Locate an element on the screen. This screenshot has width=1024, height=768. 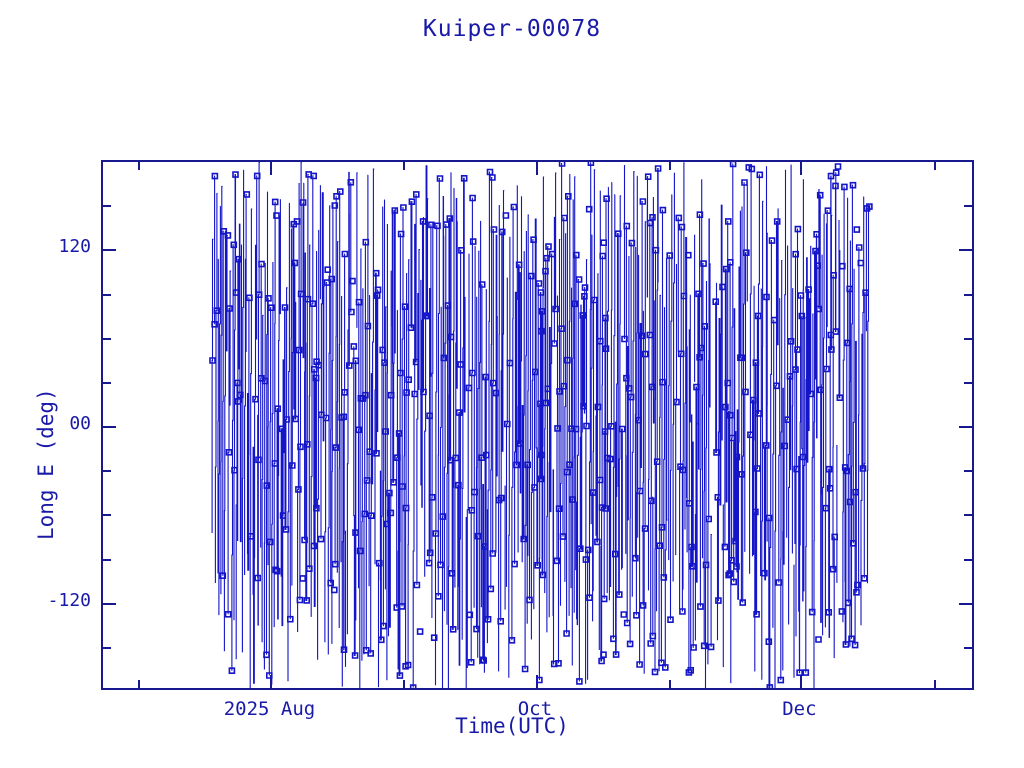
x-axis-label: Time(UTC) is located at coordinates (512, 726).